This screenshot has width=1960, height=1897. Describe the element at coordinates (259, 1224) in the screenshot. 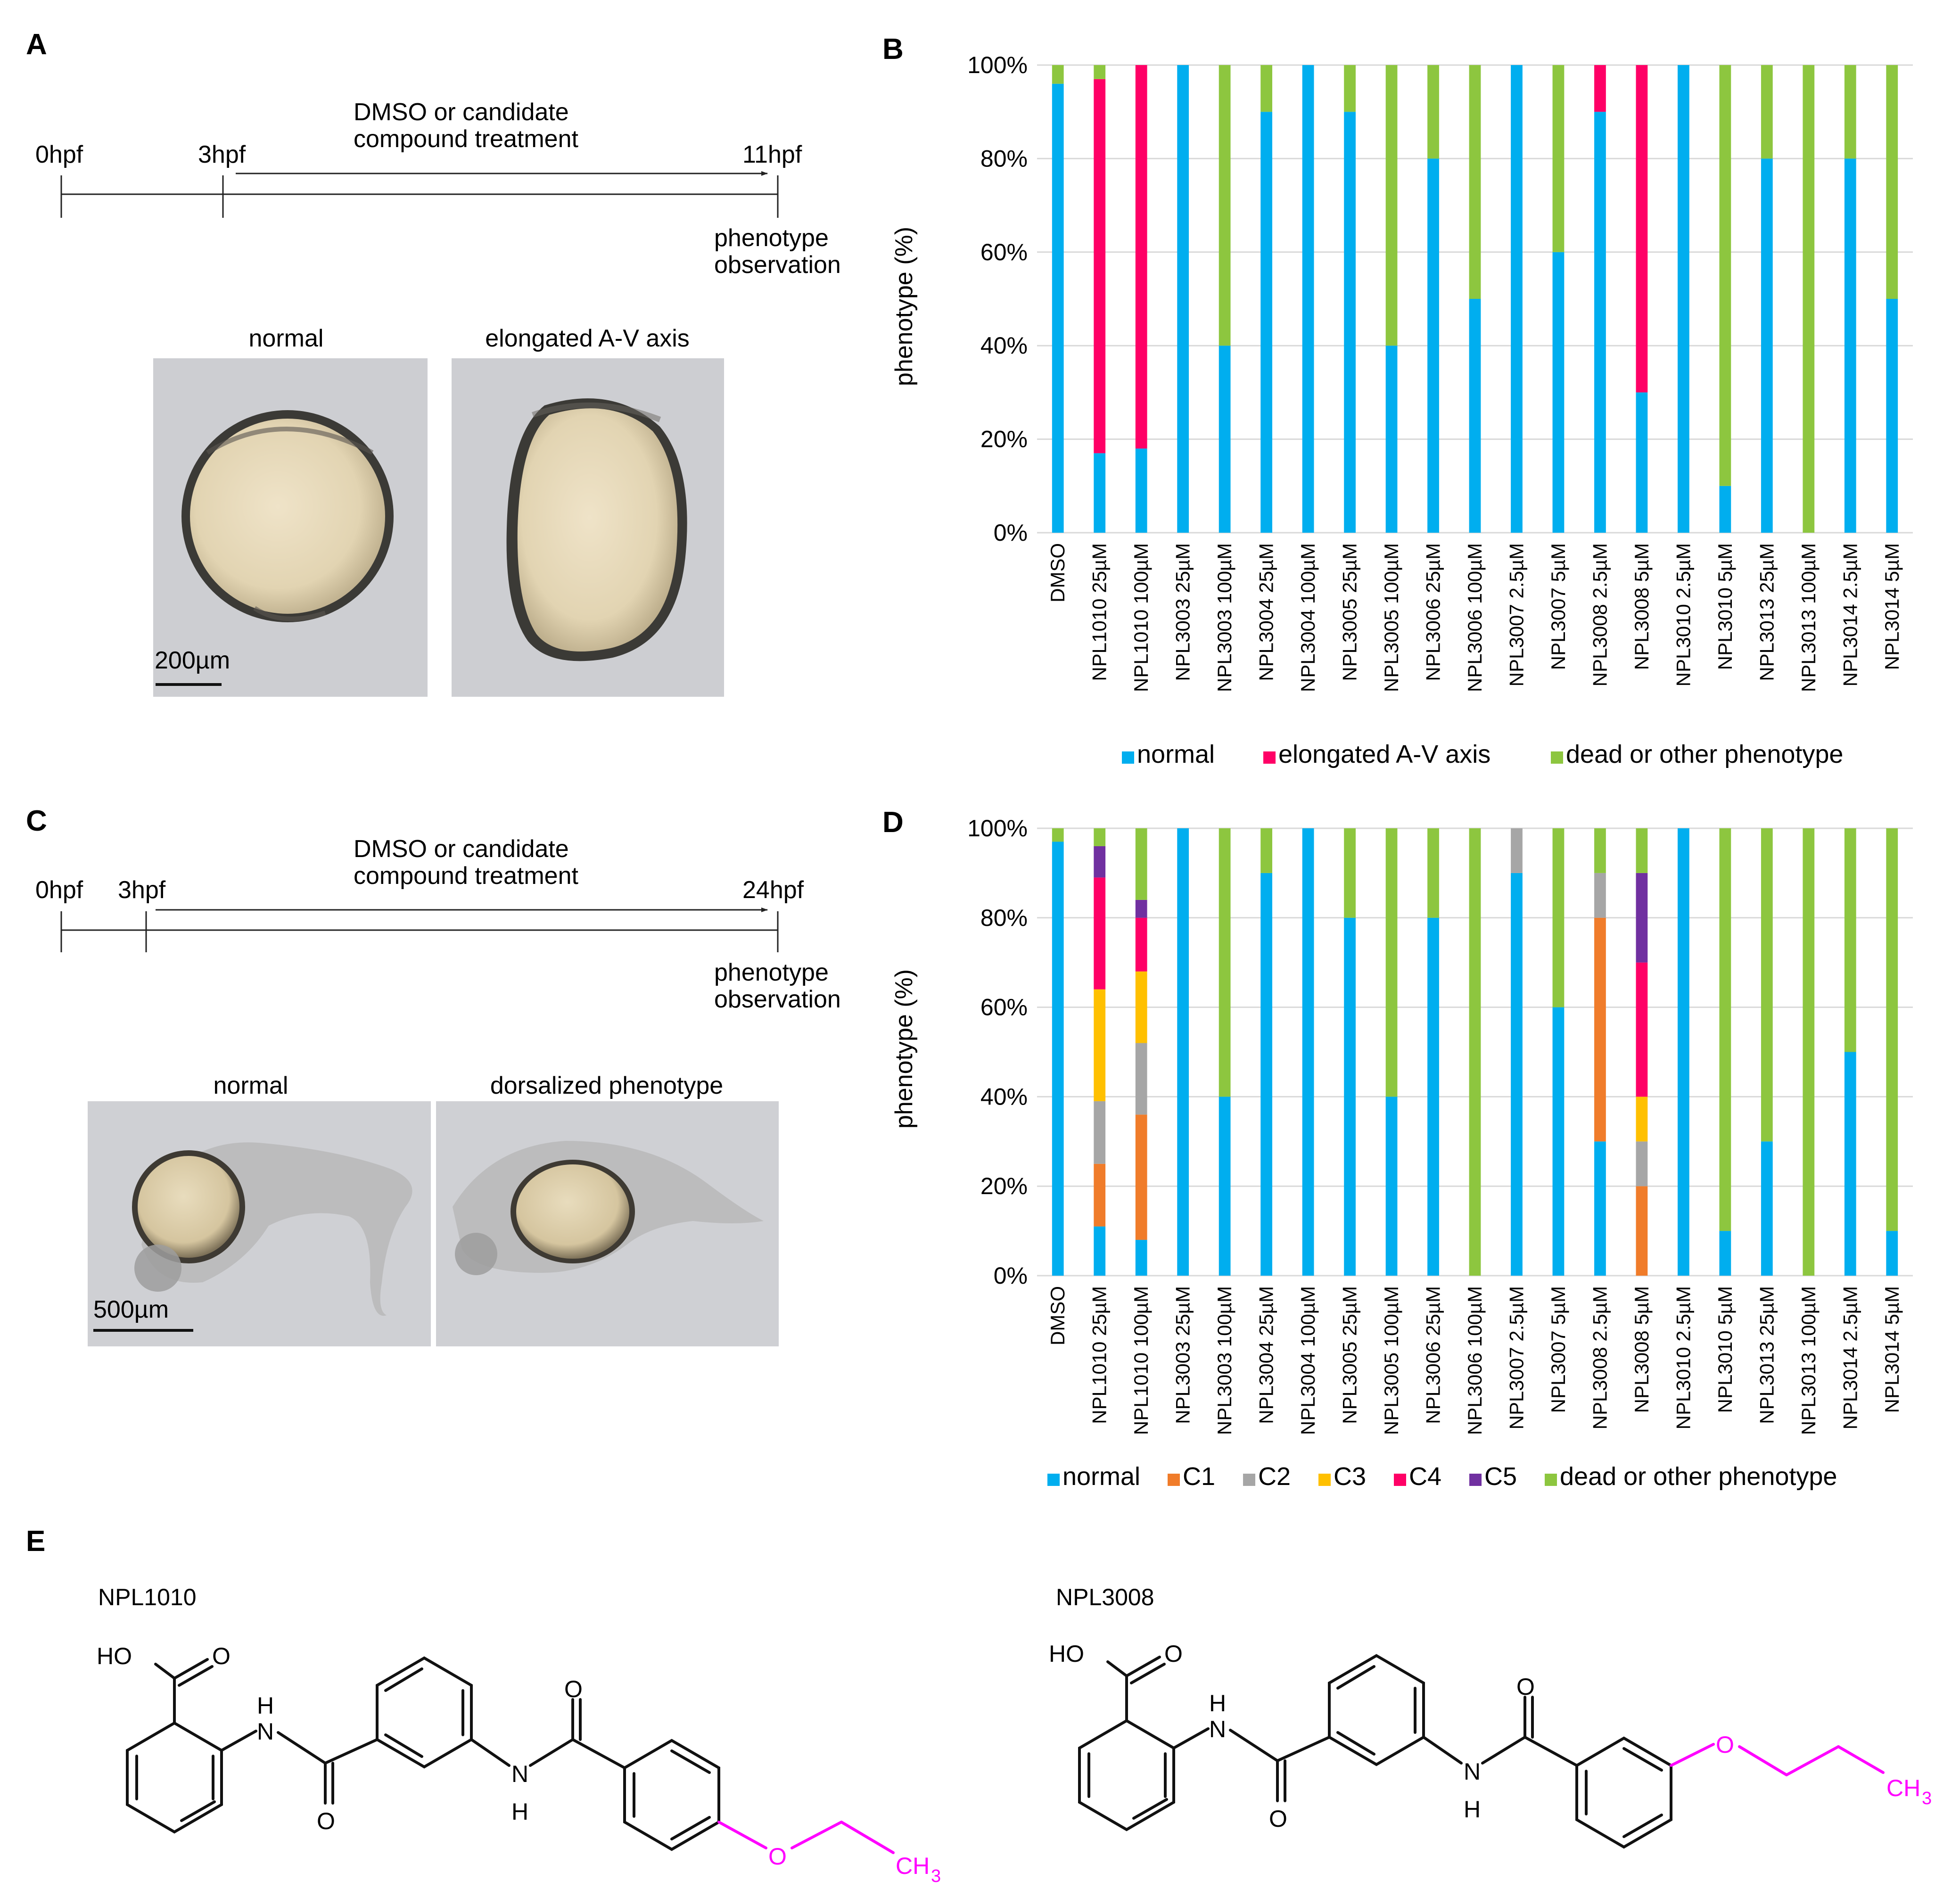

I see `embryo-image-normal: 500µm` at that location.